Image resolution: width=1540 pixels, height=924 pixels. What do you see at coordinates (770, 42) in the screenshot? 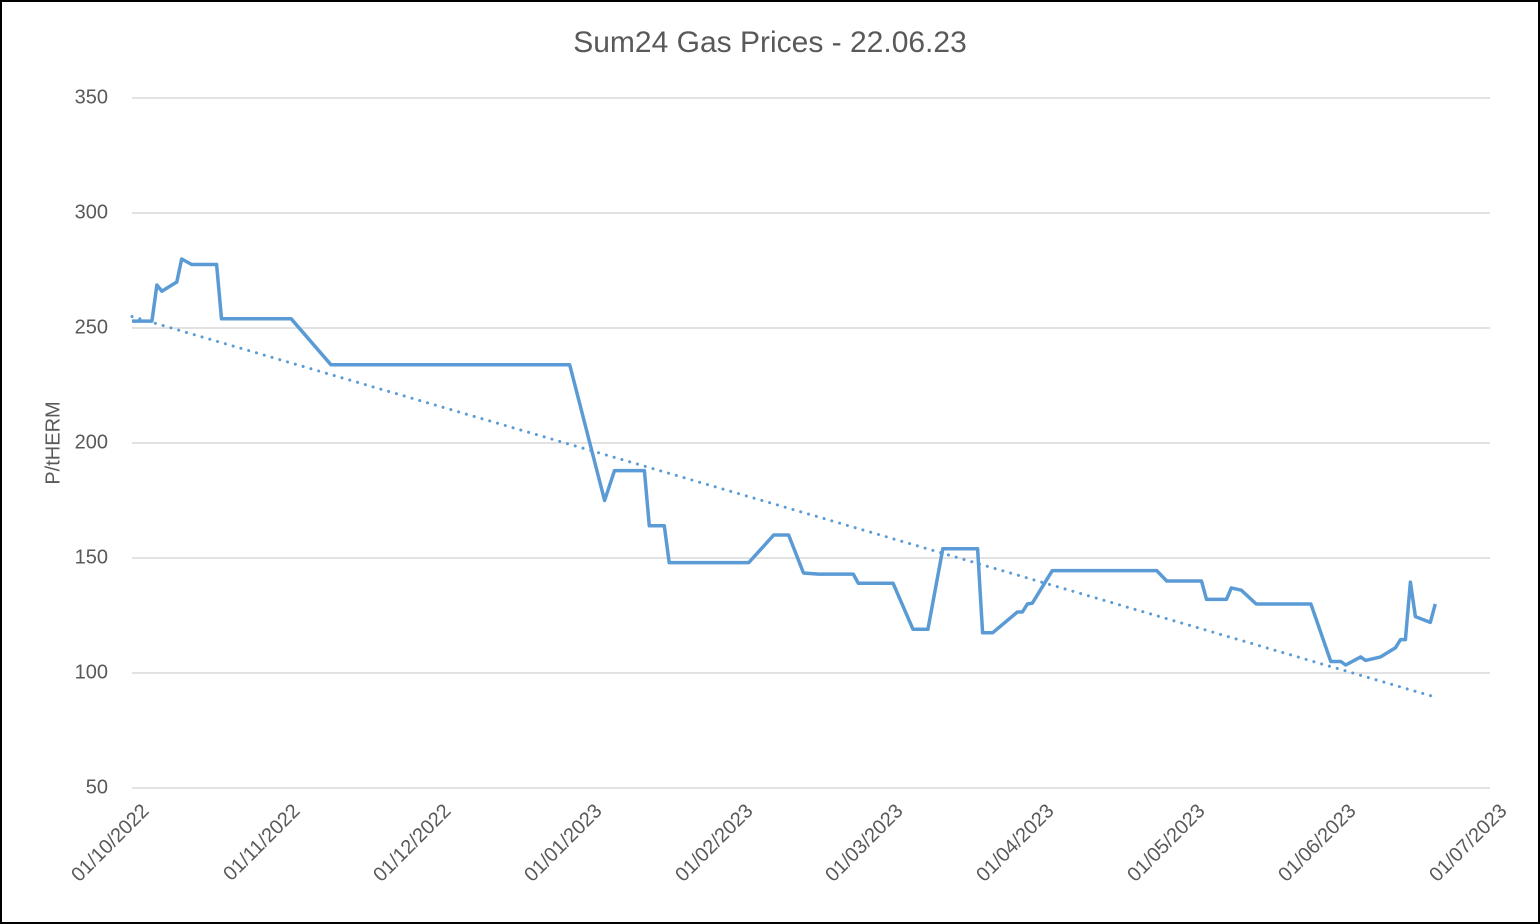
I see `chart-title: Sum24 Gas Prices - 22.06.23` at bounding box center [770, 42].